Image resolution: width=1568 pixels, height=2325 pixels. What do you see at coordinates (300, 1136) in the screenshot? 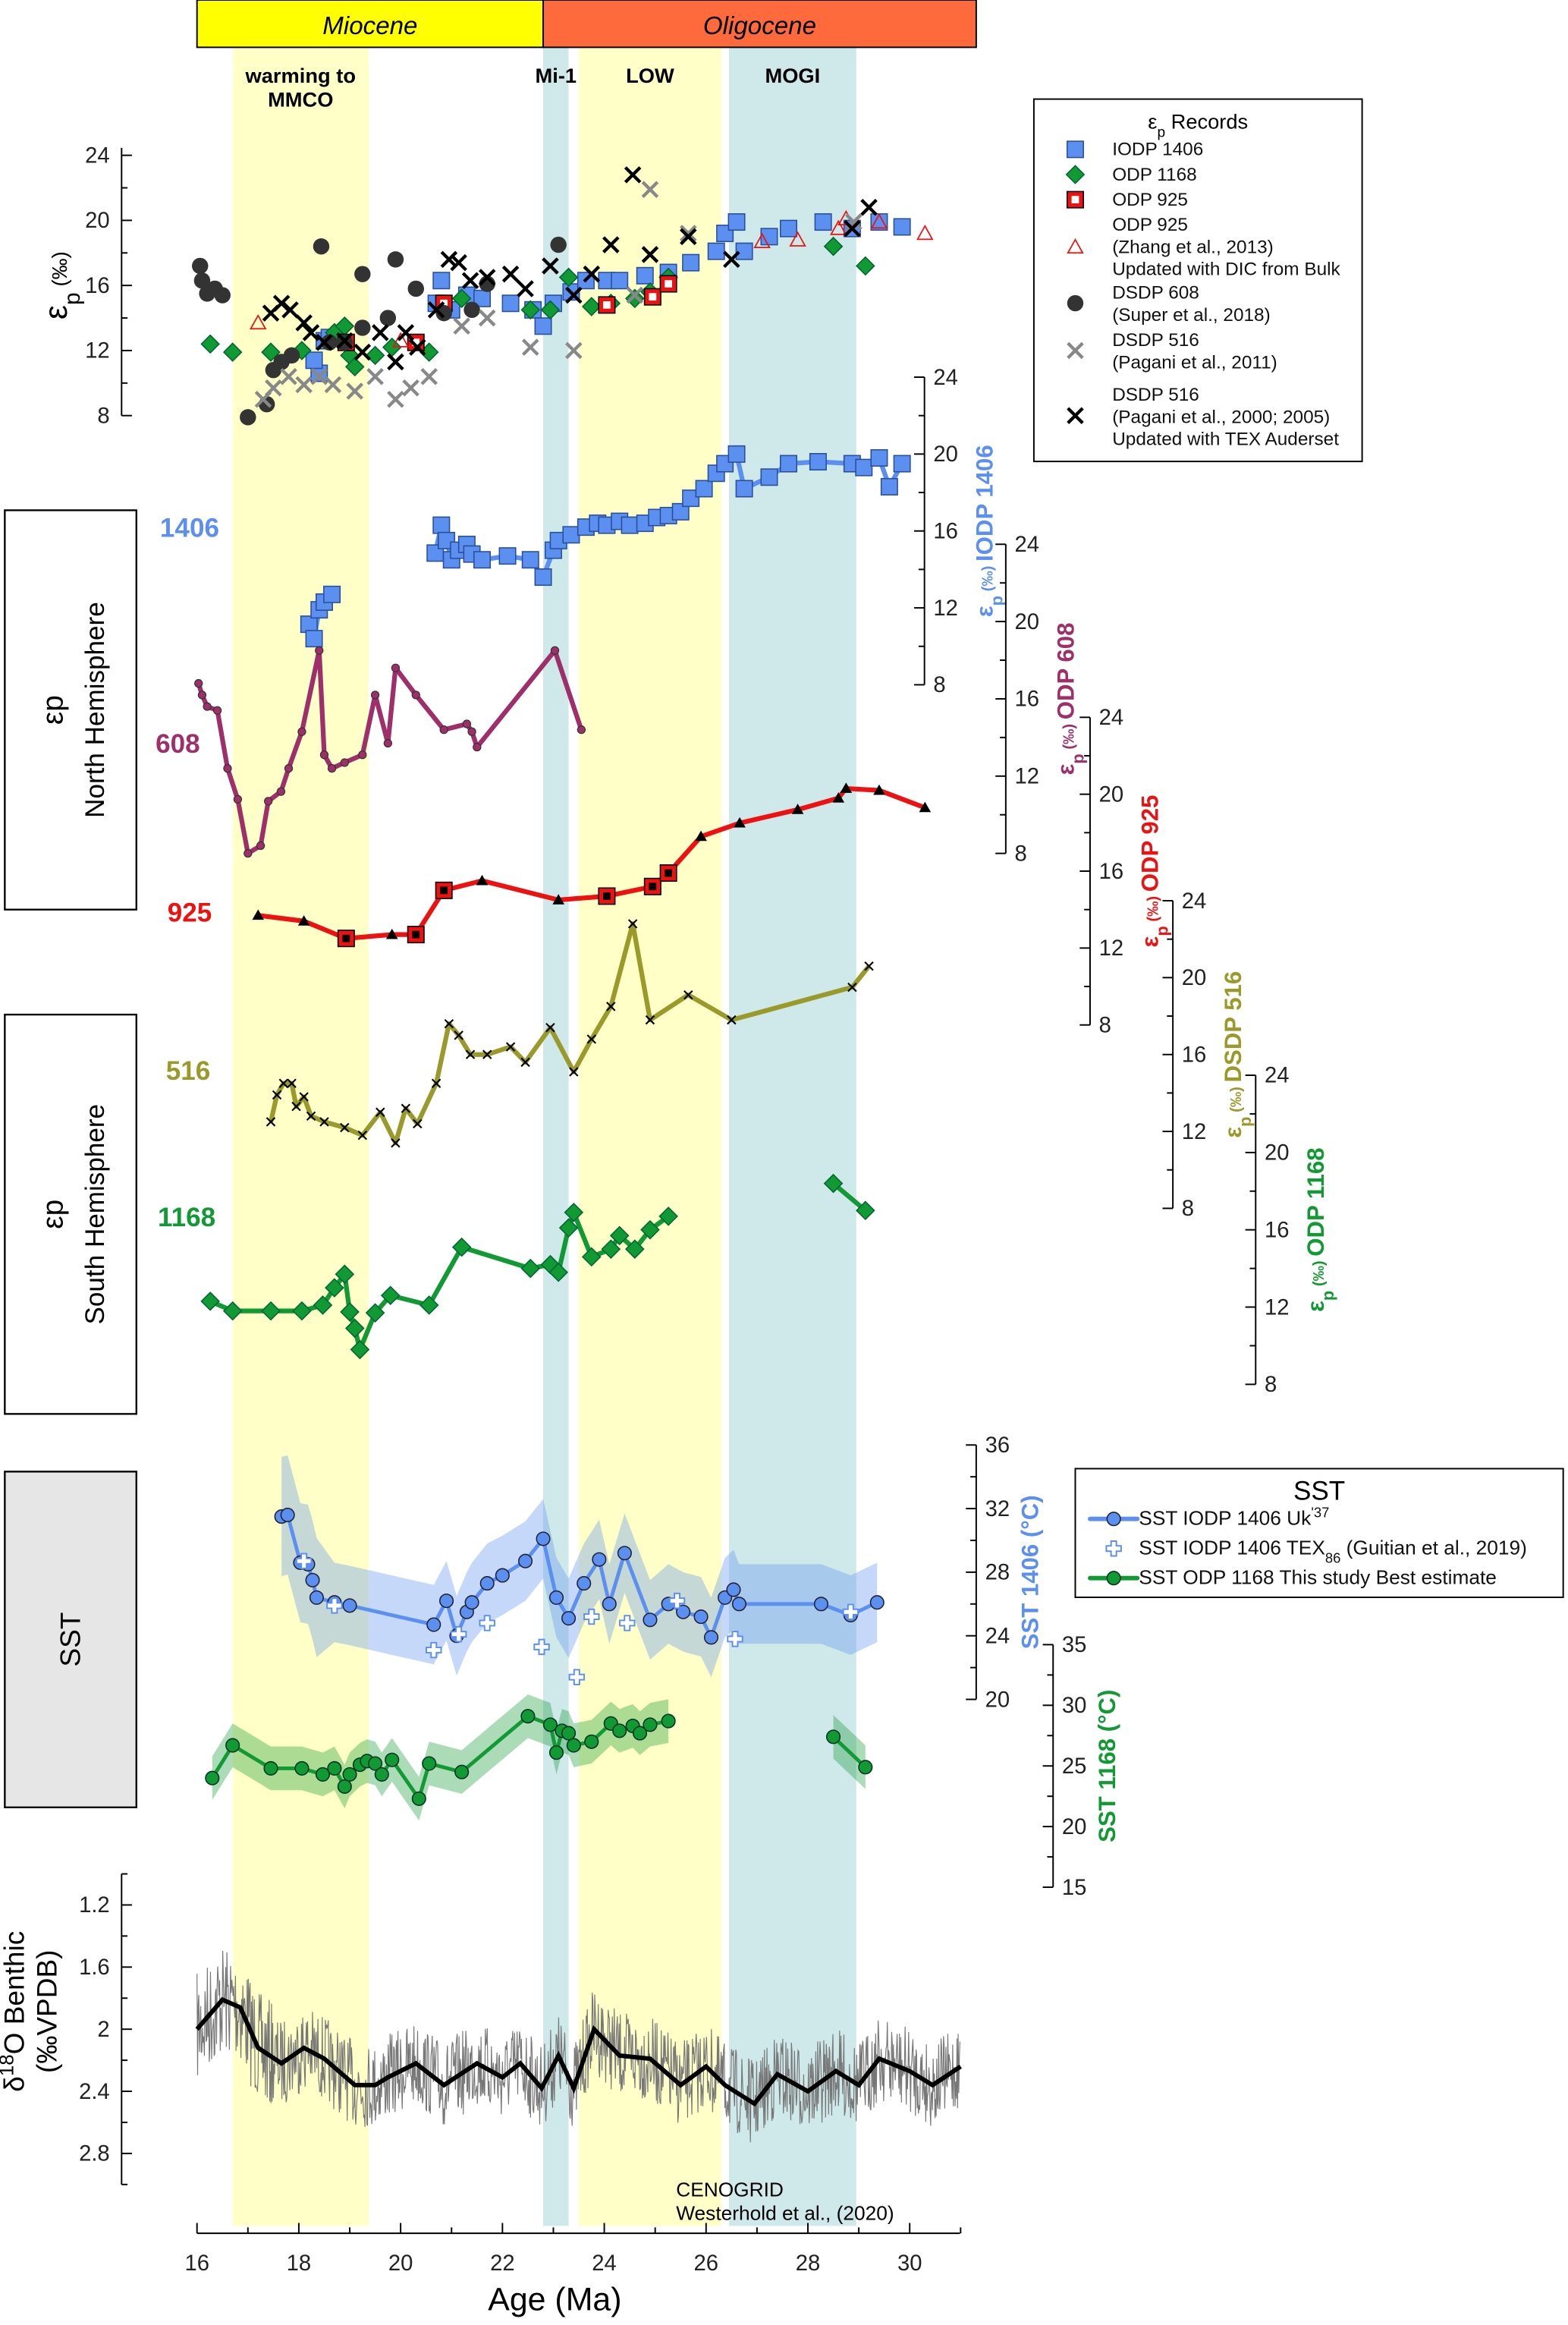
I see `interval-band` at bounding box center [300, 1136].